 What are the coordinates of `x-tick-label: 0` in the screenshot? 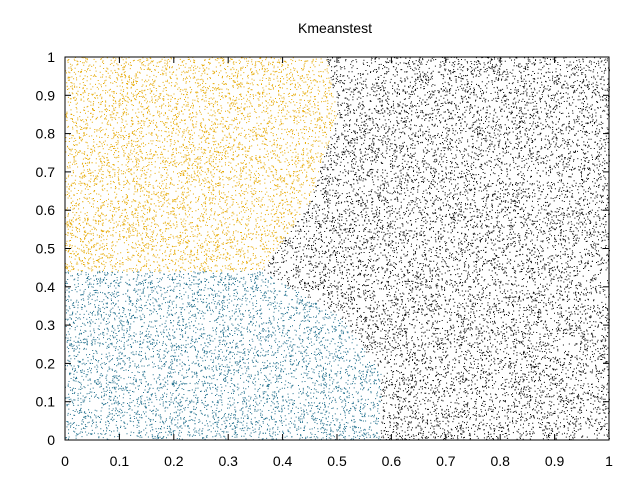 It's located at (65, 461).